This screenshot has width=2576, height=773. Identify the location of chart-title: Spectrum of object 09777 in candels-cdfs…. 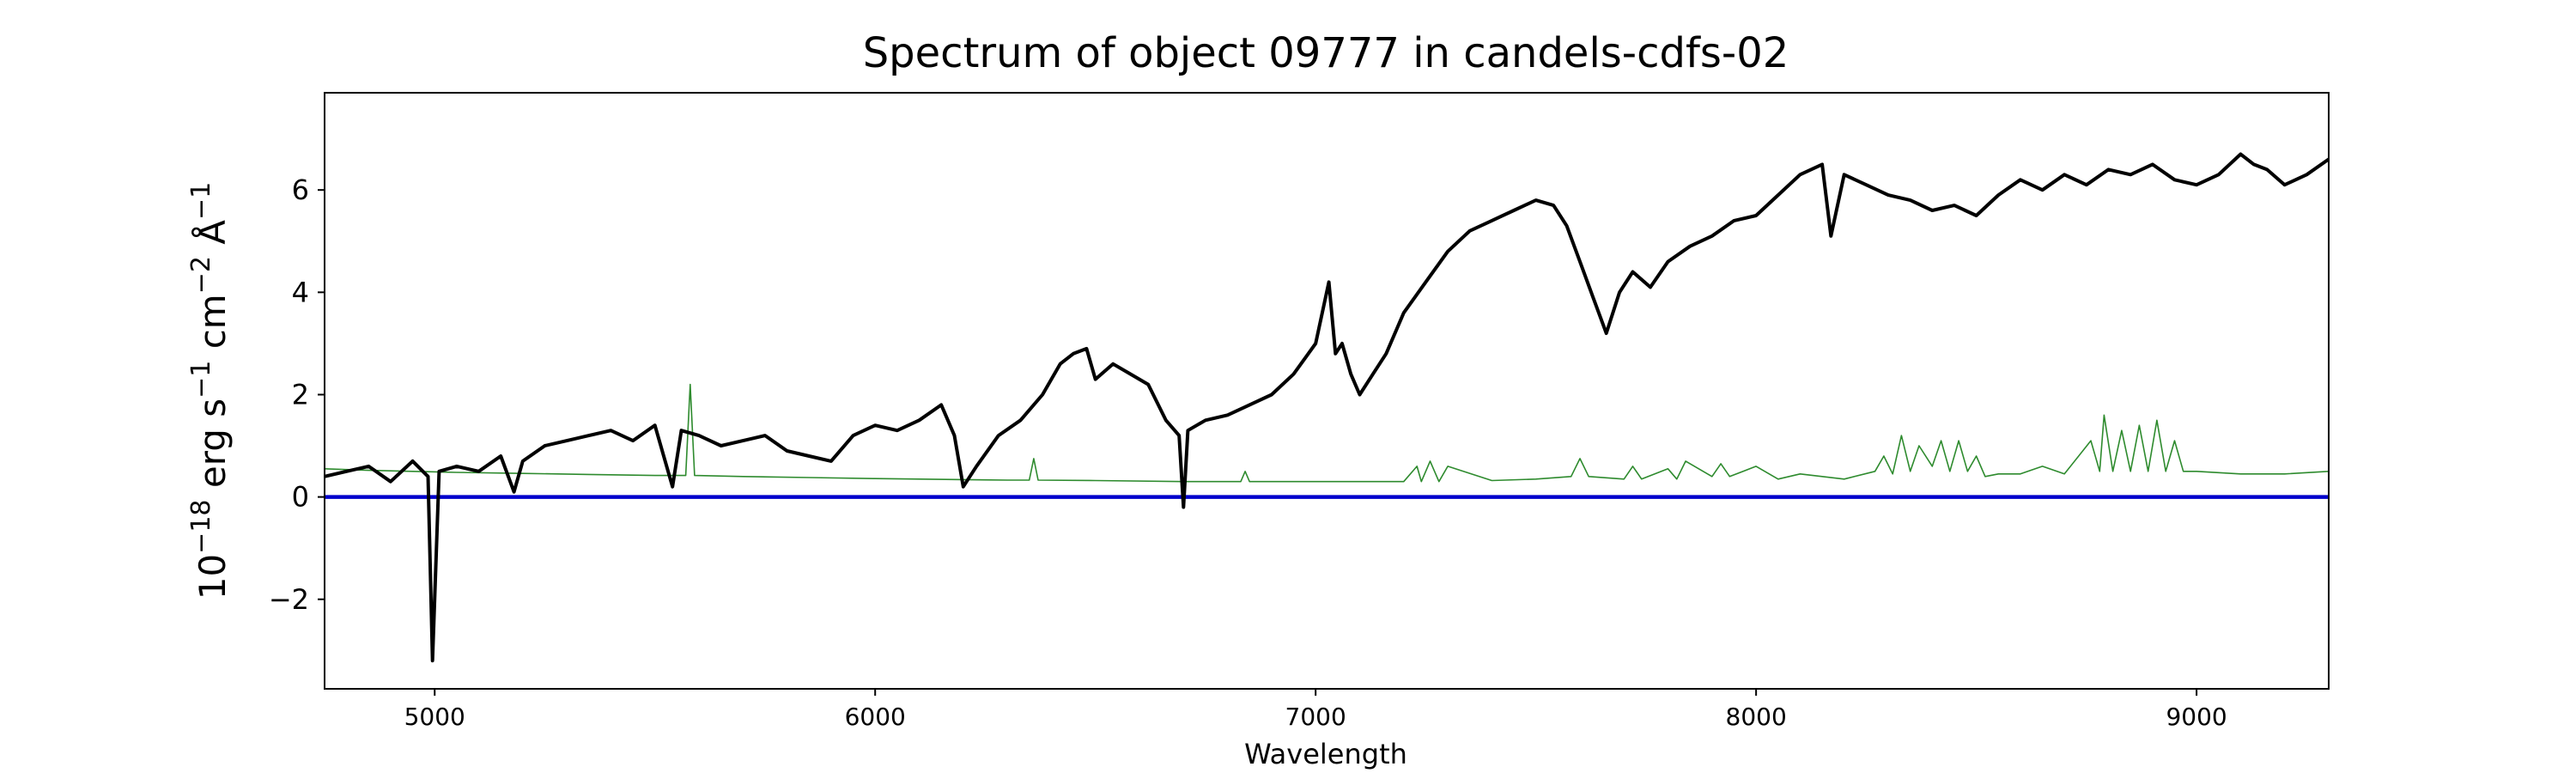
(1326, 53).